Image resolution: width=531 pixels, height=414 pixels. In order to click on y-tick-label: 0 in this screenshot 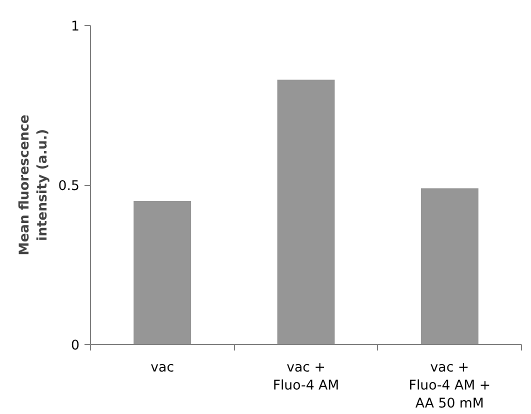, I will do `click(75, 346)`.